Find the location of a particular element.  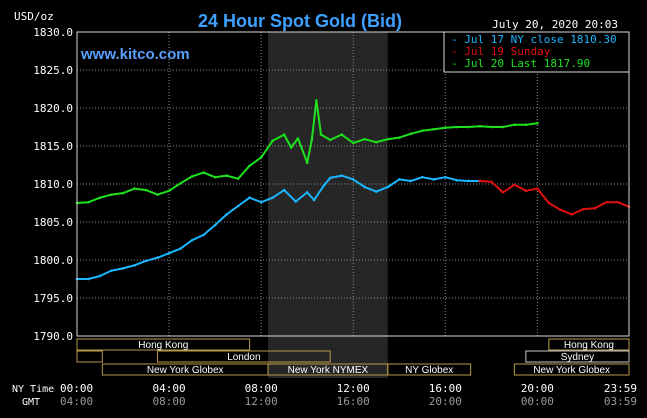

y-tick-label: 1795.0 is located at coordinates (53, 298).